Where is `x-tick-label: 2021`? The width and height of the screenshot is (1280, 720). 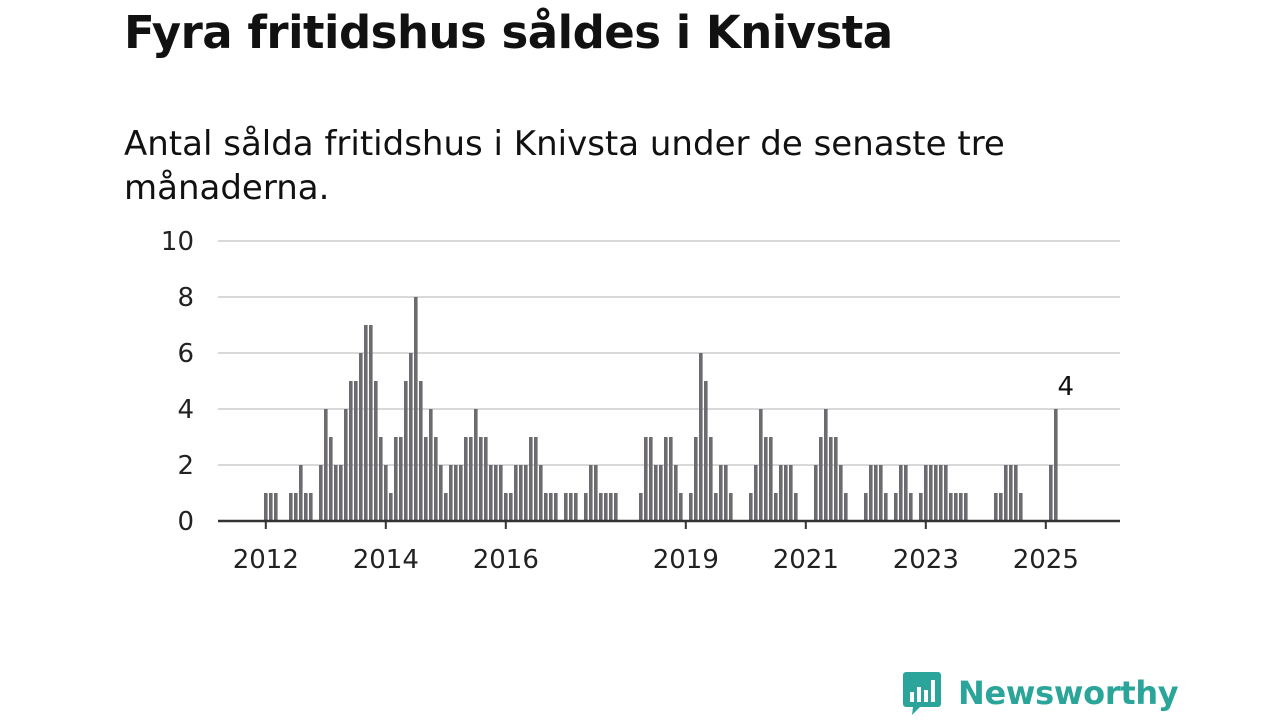 x-tick-label: 2021 is located at coordinates (806, 560).